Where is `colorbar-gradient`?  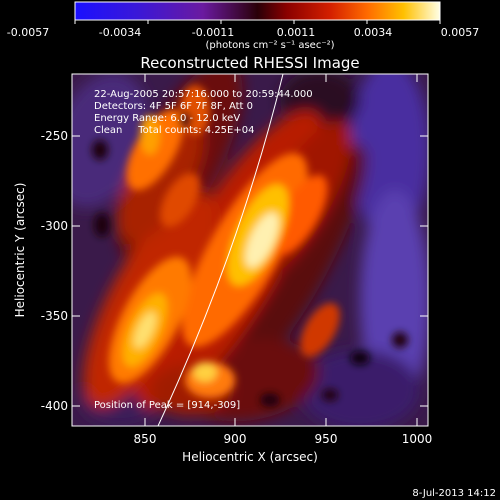 colorbar-gradient is located at coordinates (257, 11).